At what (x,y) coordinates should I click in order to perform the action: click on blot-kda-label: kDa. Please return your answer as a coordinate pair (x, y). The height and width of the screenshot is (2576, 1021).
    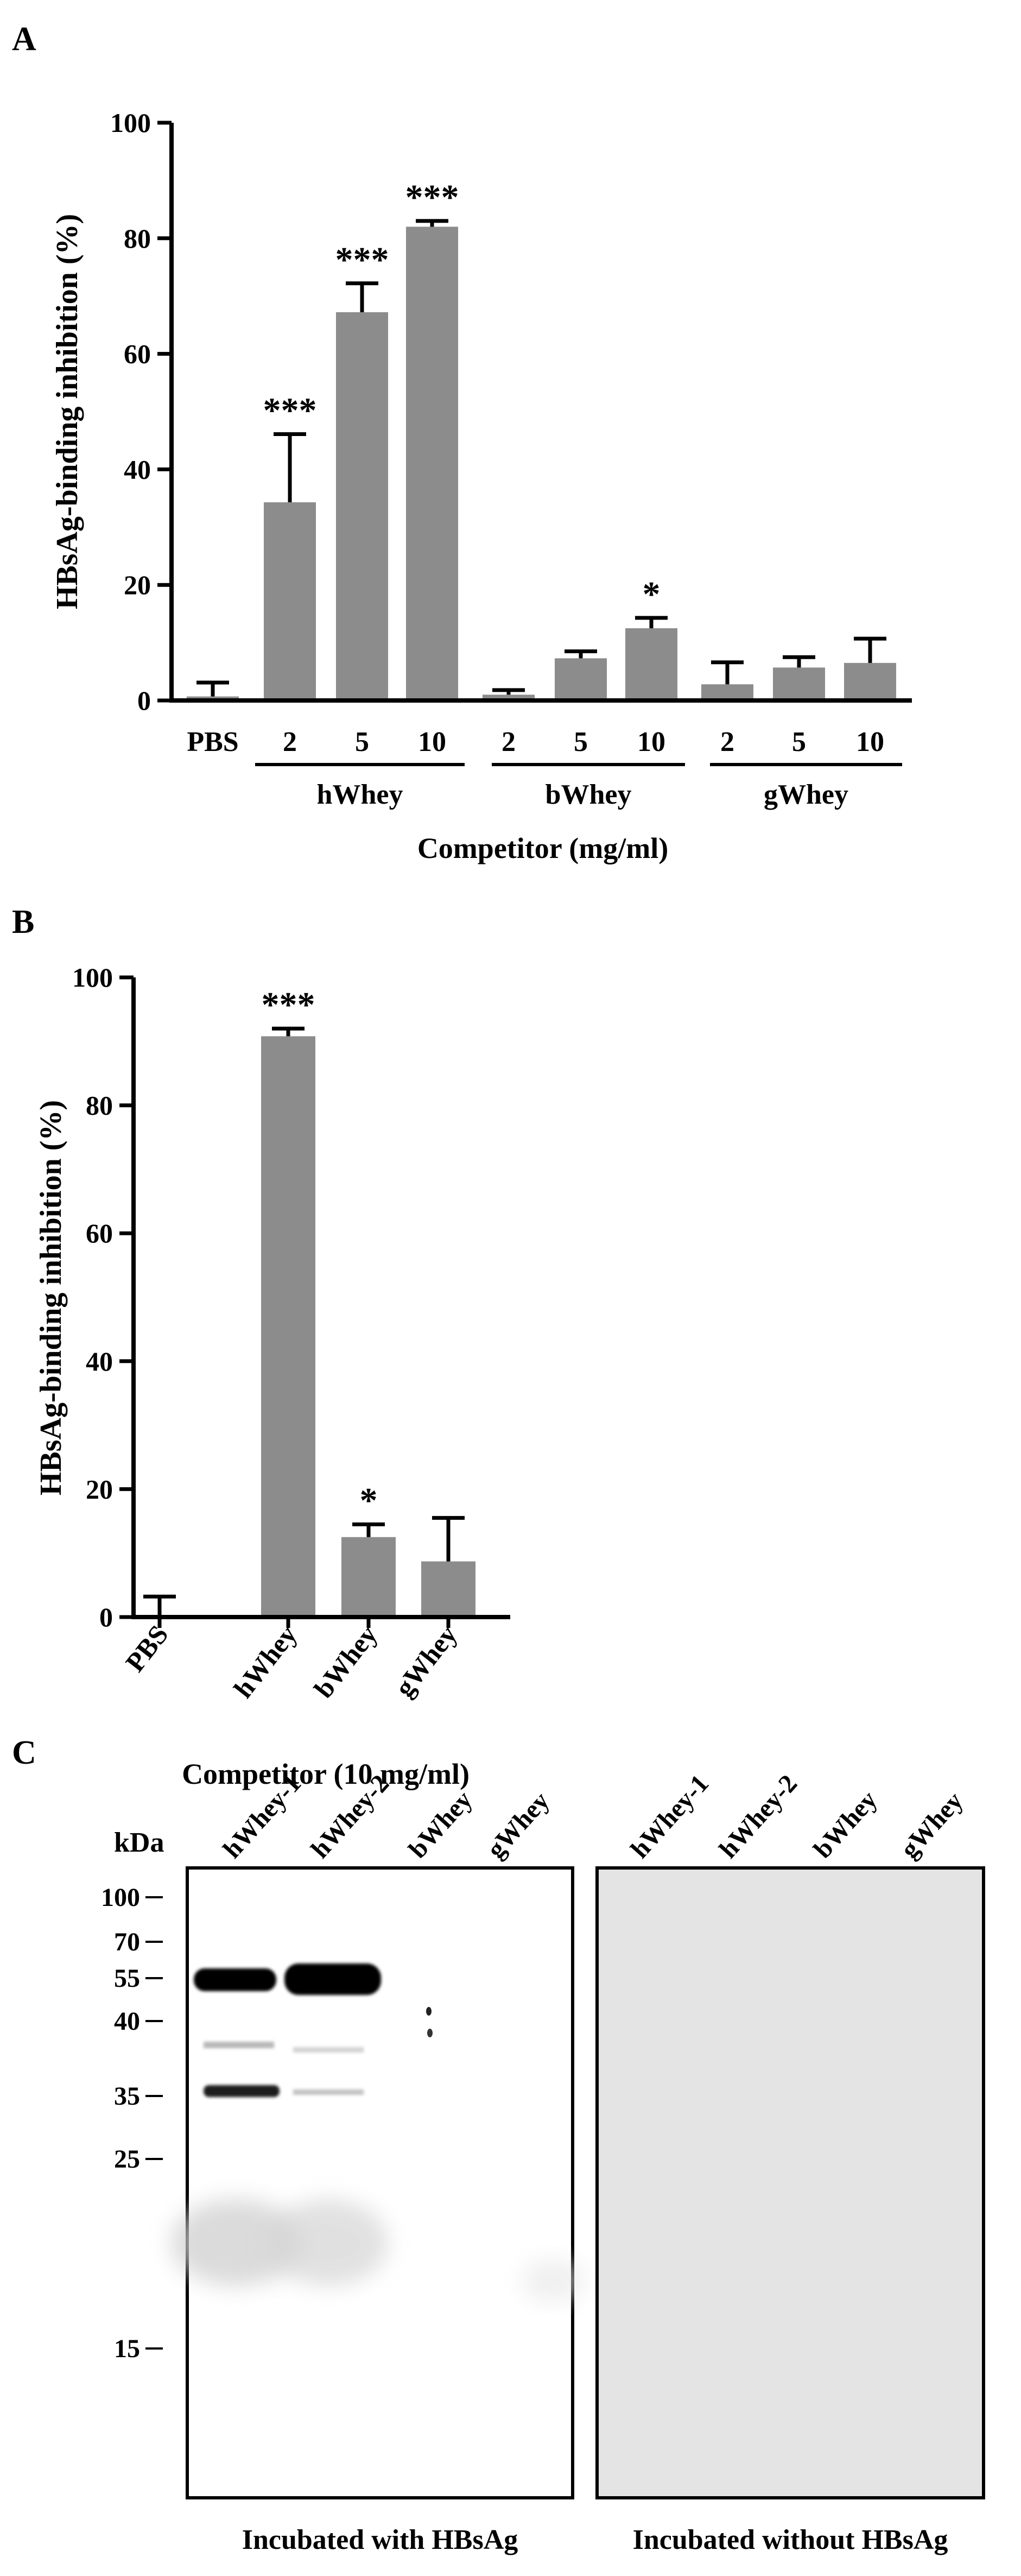
    Looking at the image, I should click on (139, 1842).